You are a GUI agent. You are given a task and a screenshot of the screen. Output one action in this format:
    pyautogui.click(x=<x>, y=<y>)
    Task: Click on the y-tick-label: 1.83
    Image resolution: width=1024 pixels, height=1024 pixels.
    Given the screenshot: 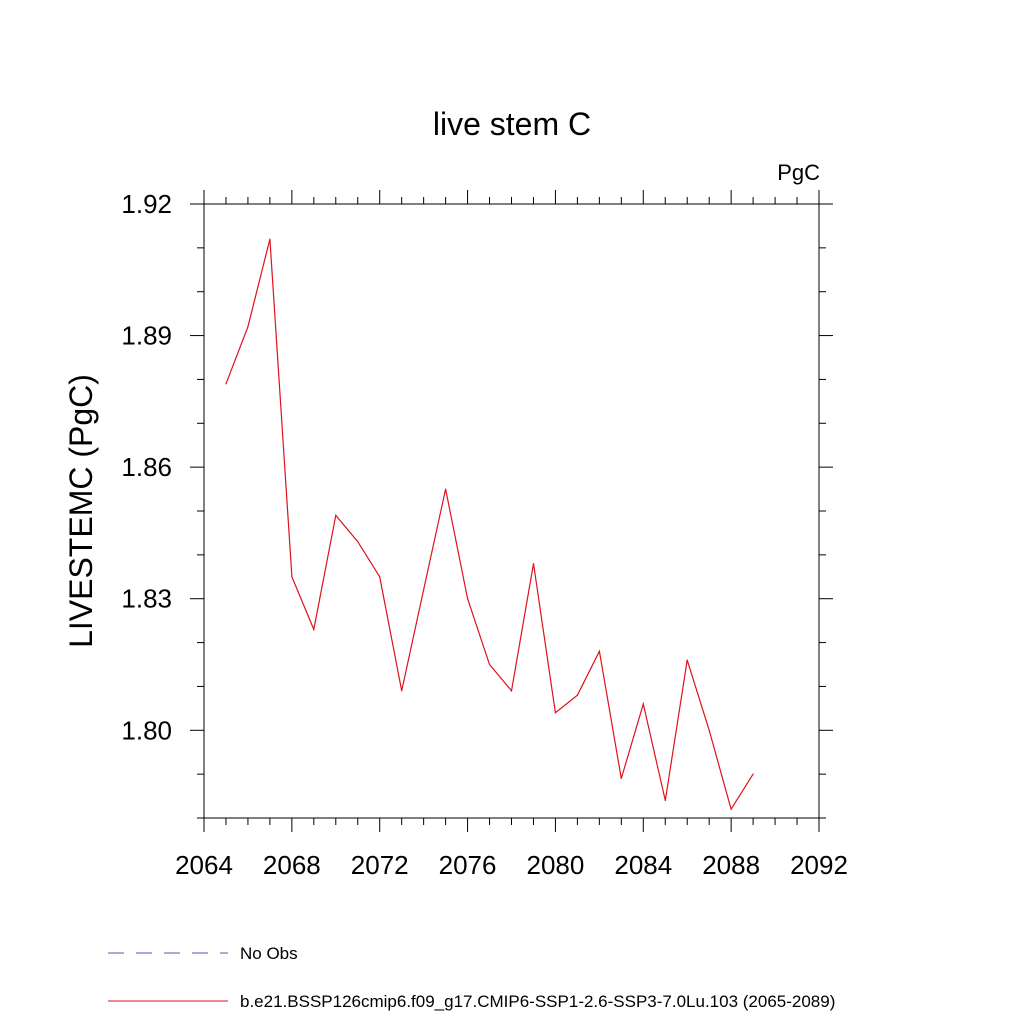 What is the action you would take?
    pyautogui.click(x=146, y=599)
    